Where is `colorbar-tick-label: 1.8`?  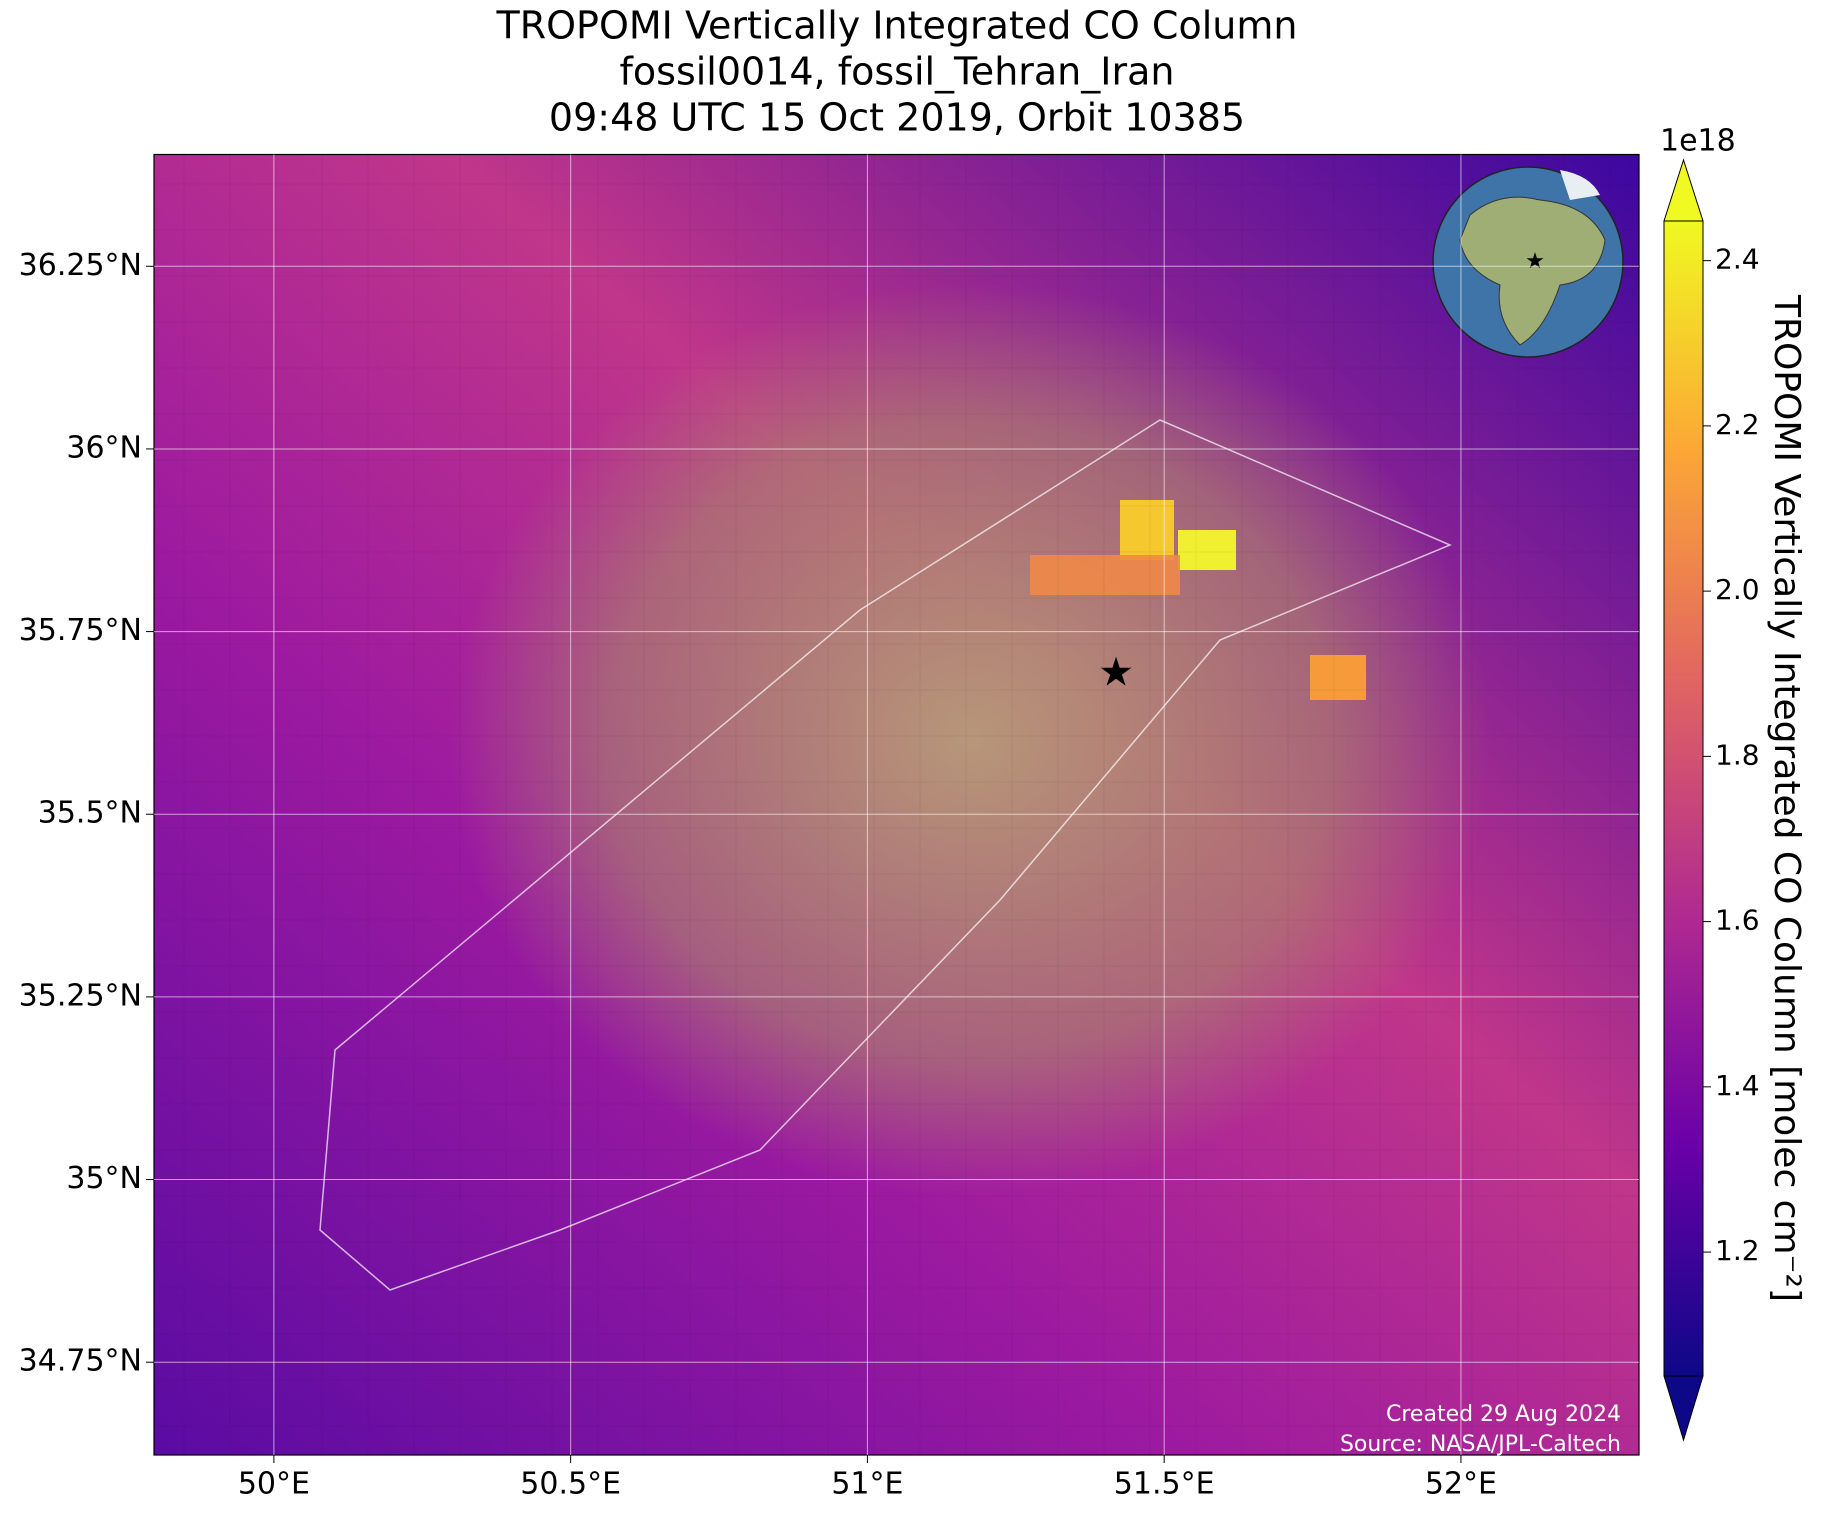 colorbar-tick-label: 1.8 is located at coordinates (1737, 754).